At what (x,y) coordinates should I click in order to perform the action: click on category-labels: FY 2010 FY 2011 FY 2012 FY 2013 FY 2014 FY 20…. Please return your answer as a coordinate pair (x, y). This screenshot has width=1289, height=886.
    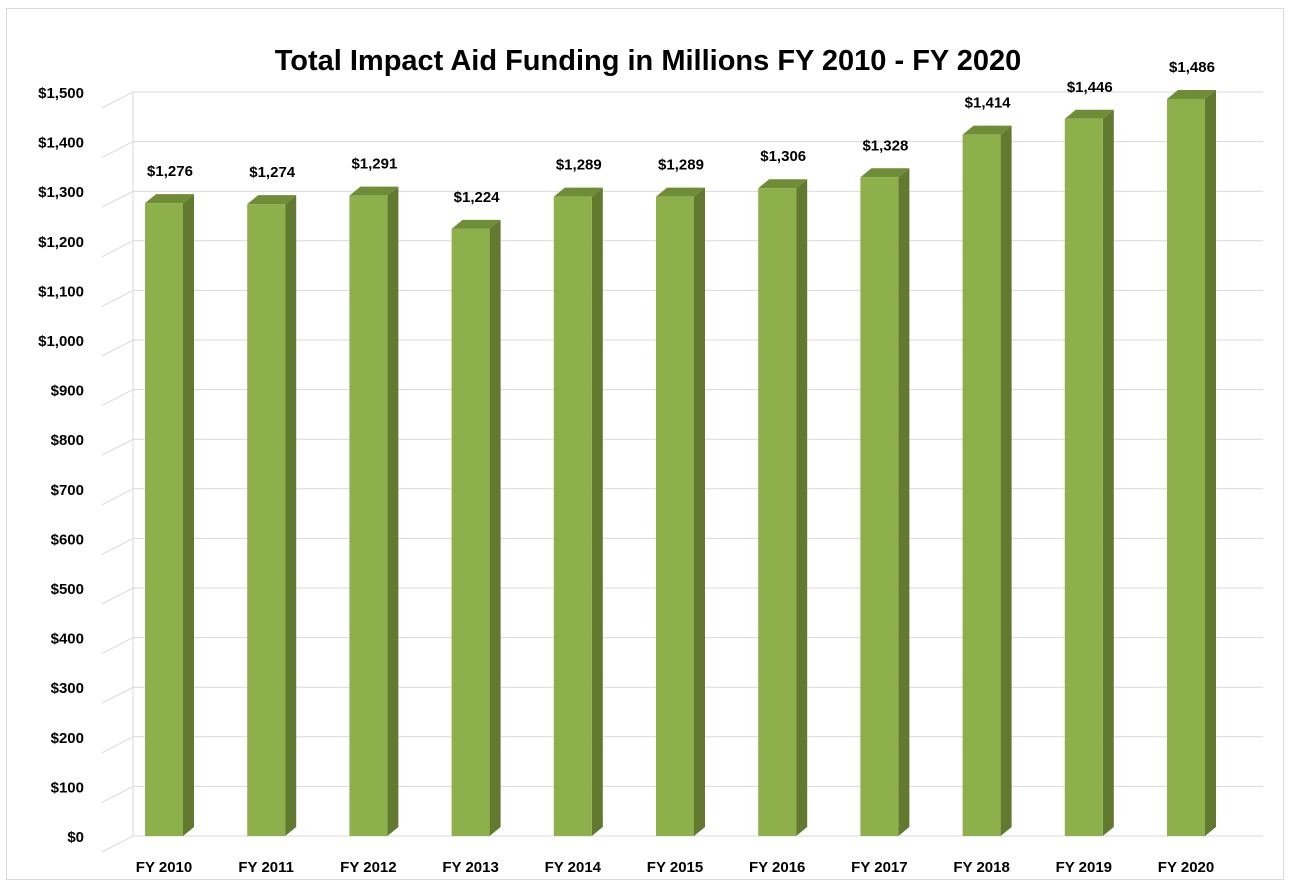
    Looking at the image, I should click on (675, 867).